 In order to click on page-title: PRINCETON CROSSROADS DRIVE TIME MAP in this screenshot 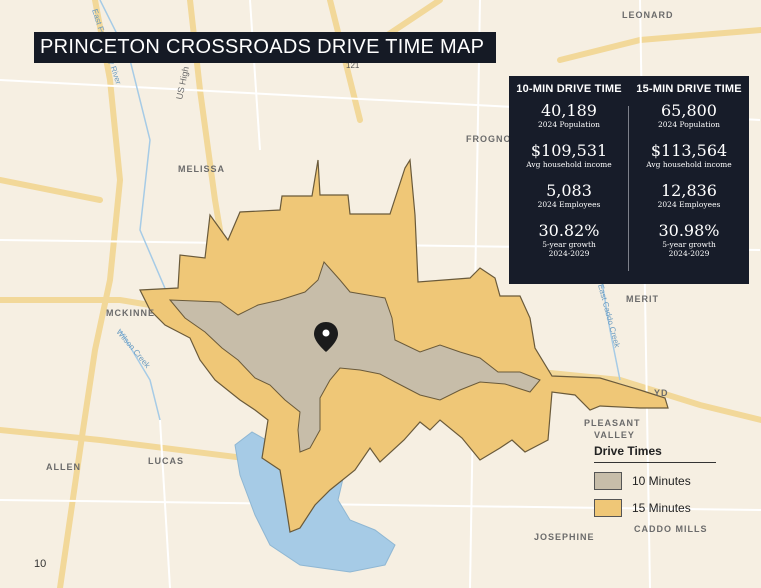, I will do `click(265, 47)`.